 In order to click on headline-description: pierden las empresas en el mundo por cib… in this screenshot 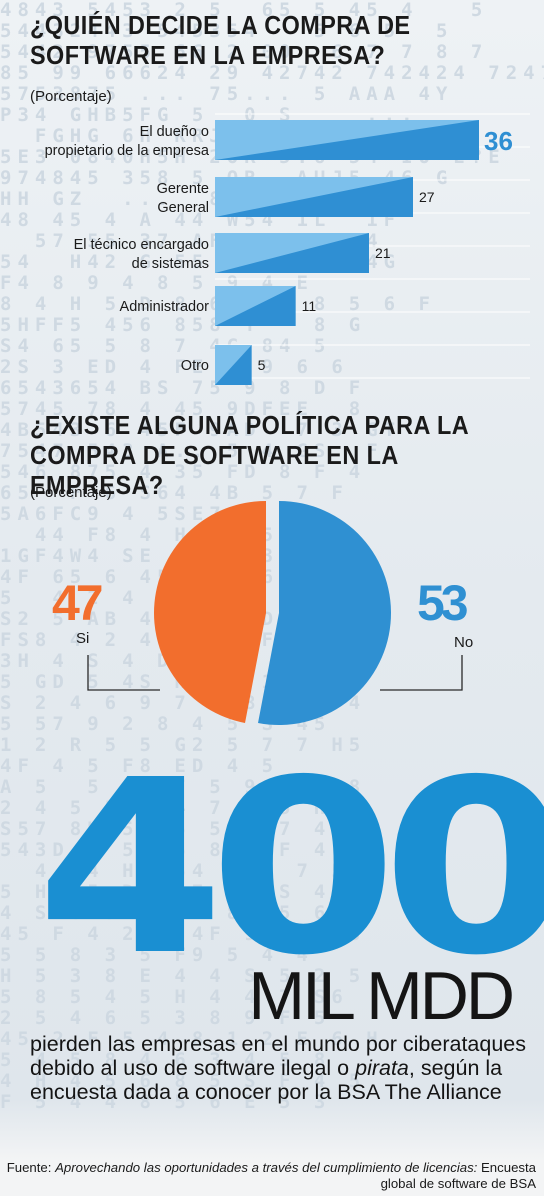, I will do `click(280, 1068)`.